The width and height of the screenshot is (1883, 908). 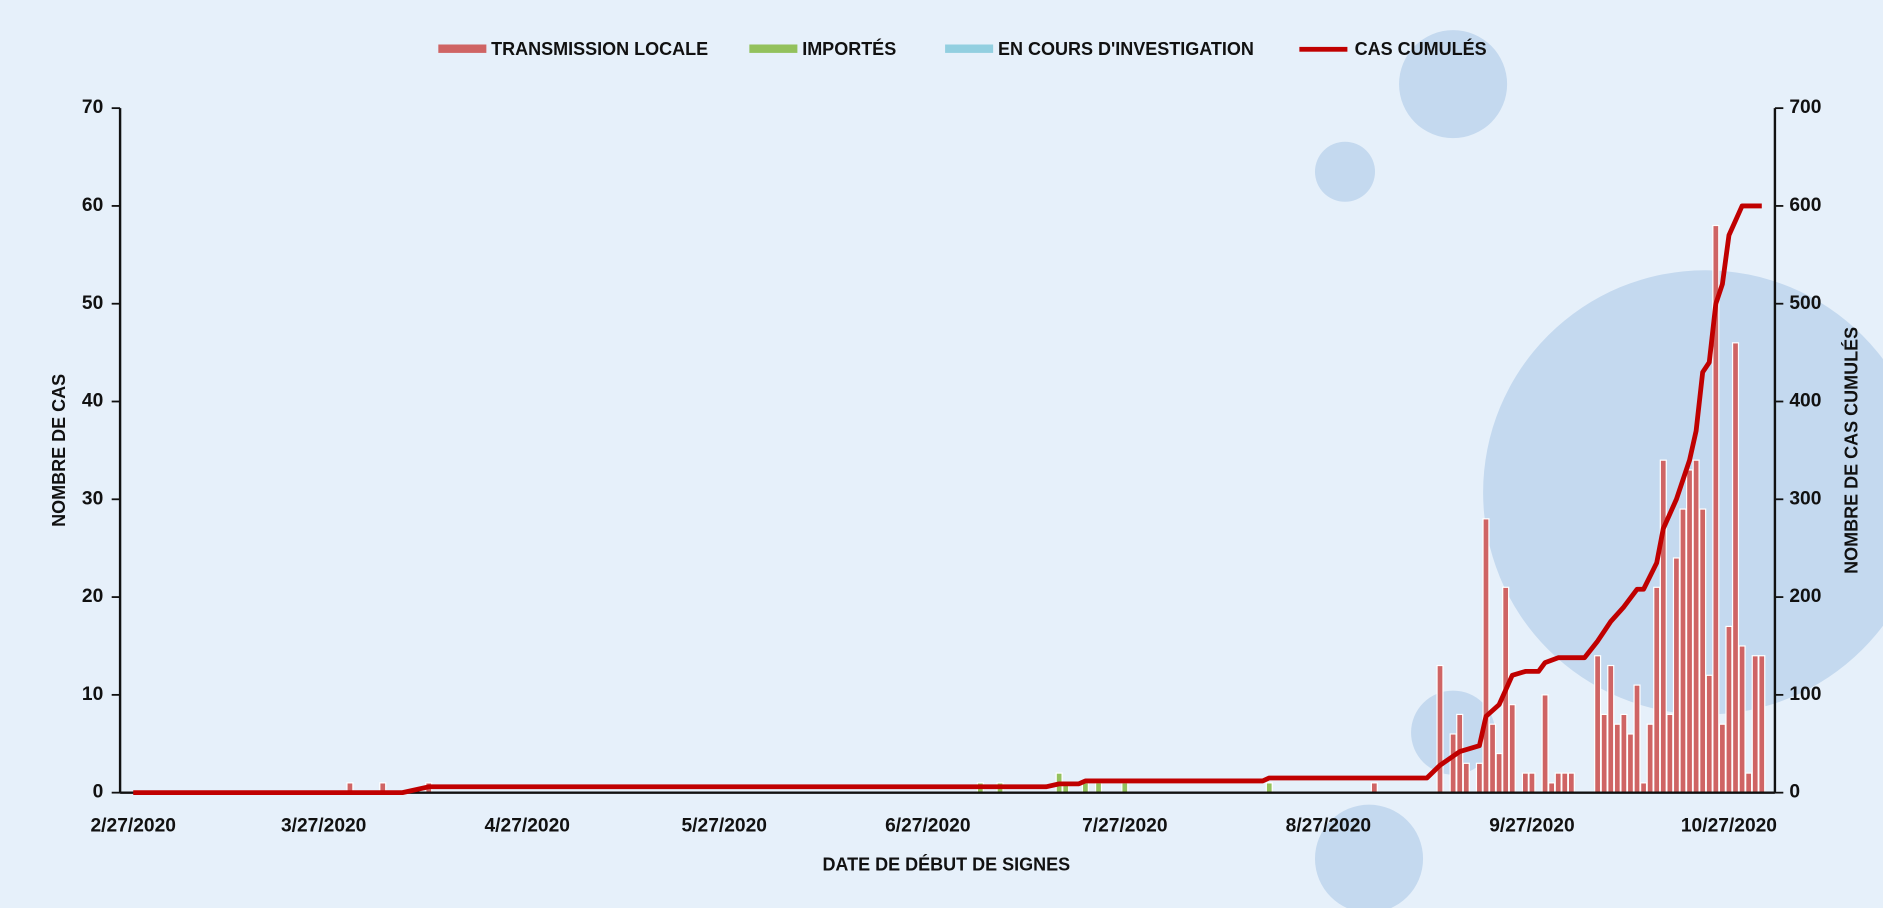 What do you see at coordinates (527, 825) in the screenshot?
I see `x-tick-label: 4/27/2020` at bounding box center [527, 825].